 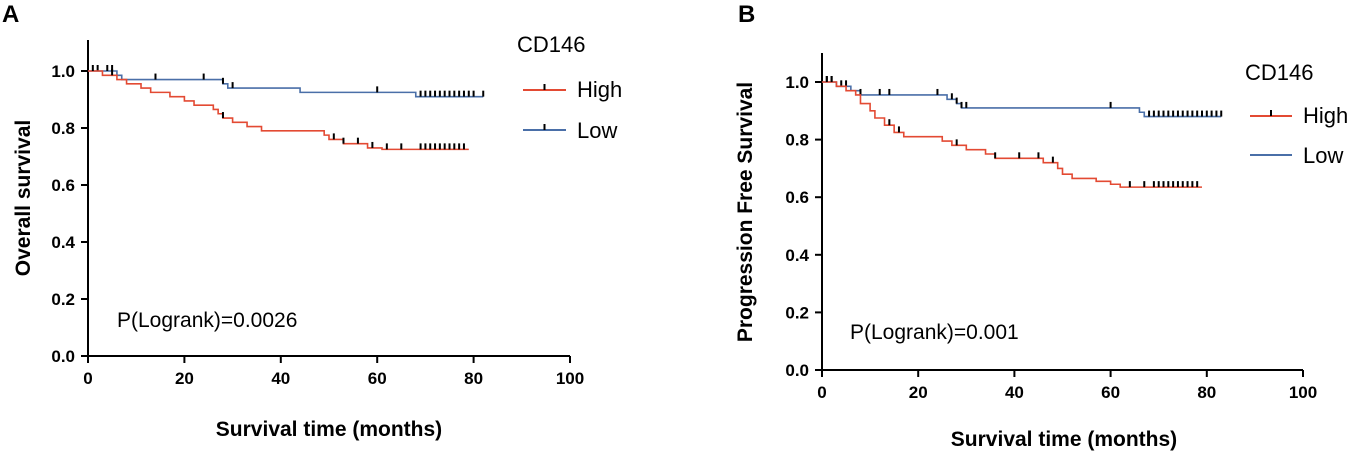 I want to click on y-axis-title: Overall survival, so click(x=23, y=198).